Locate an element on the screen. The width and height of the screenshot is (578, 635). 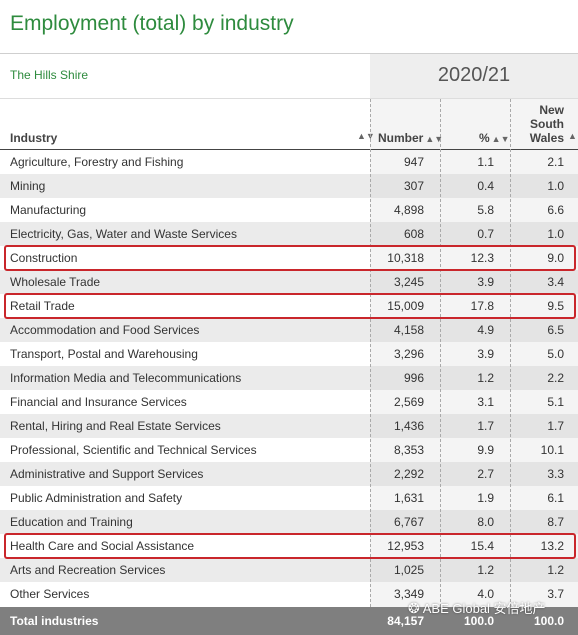
row-number: 307 is located at coordinates (413, 186).